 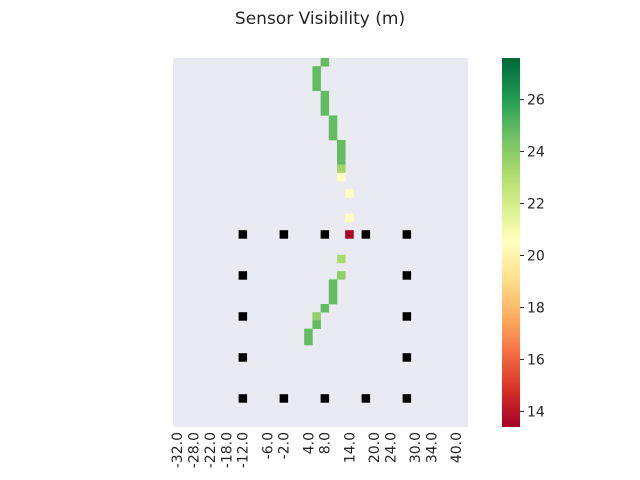 I want to click on chart-title: Sensor Visibility (m), so click(x=320, y=19).